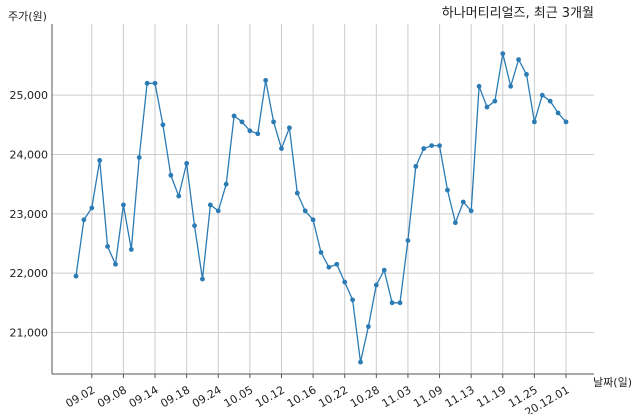  I want to click on x-tick-label: 10.12, so click(270, 396).